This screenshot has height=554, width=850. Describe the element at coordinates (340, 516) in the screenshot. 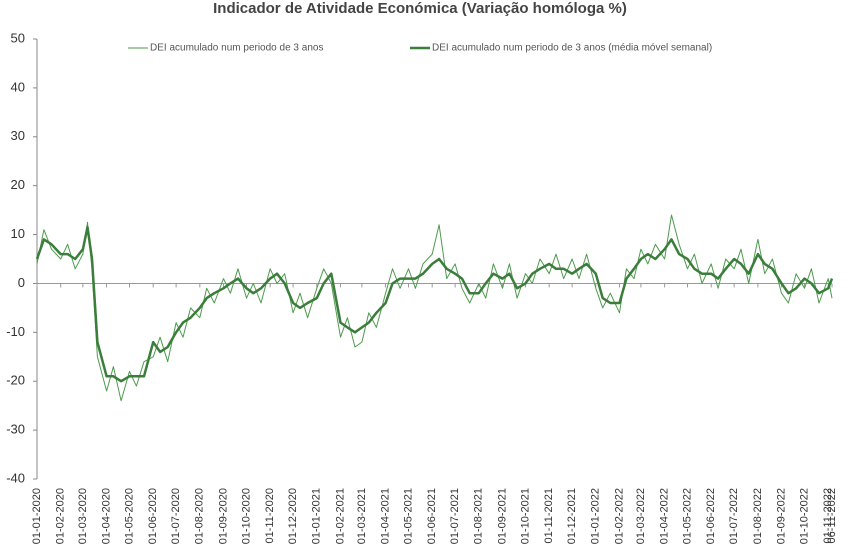

I see `x-tick-label: 01-02-2021` at that location.